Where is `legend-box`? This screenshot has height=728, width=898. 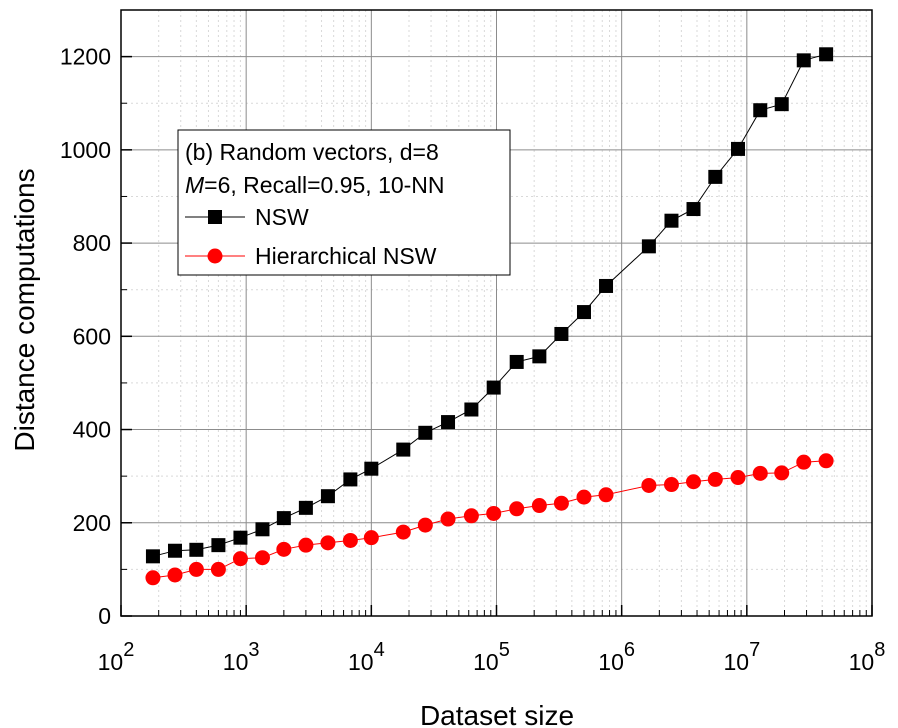
legend-box is located at coordinates (344, 202).